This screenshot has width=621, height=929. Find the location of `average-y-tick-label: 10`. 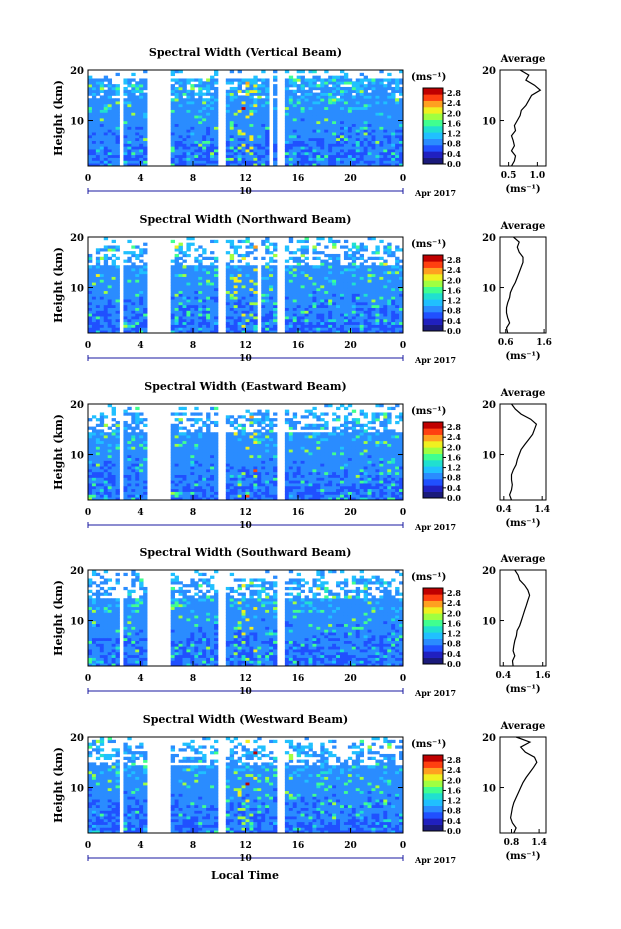

average-y-tick-label: 10 is located at coordinates (489, 122).